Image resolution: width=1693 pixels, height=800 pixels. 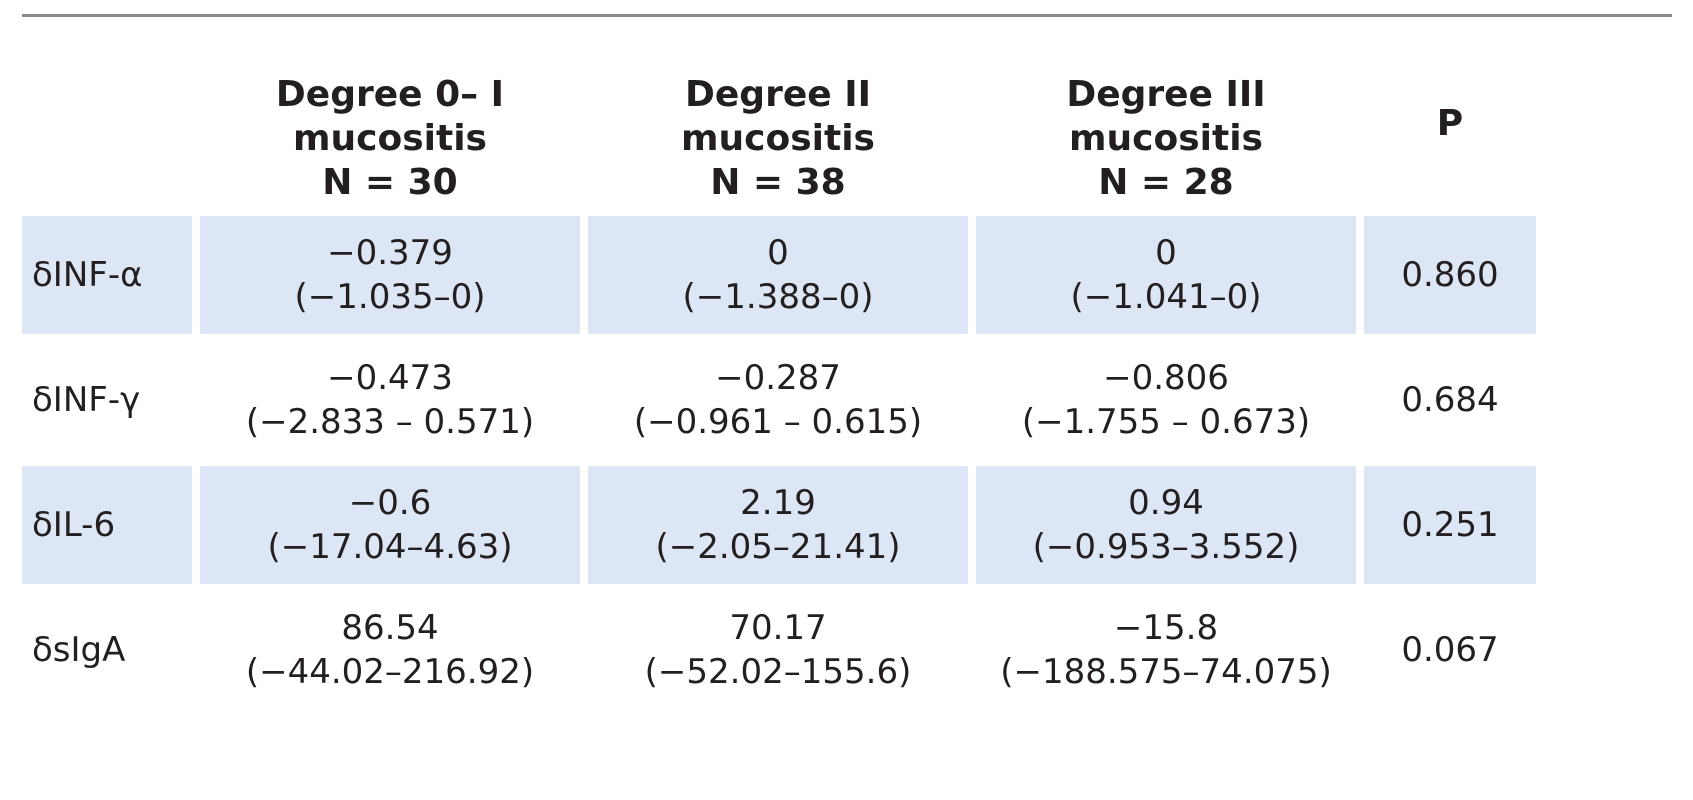 What do you see at coordinates (1166, 503) in the screenshot?
I see `median-value: 0.94` at bounding box center [1166, 503].